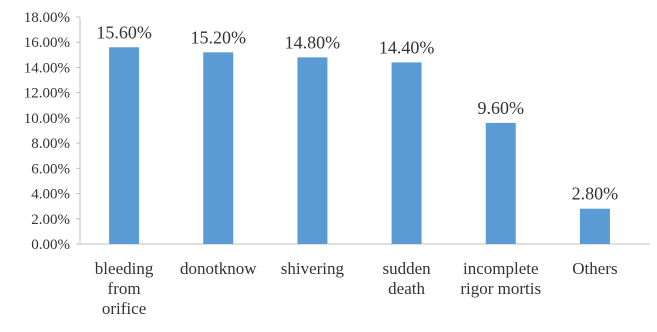 This screenshot has height=332, width=657. Describe the element at coordinates (218, 268) in the screenshot. I see `category-label: donotknow` at that location.